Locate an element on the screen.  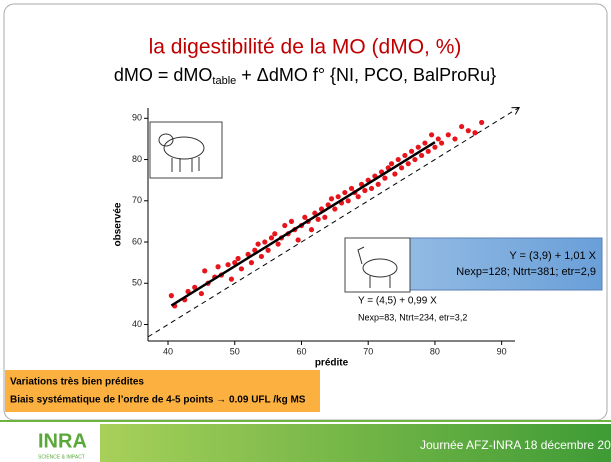
sheep-icon-frame is located at coordinates (186, 150).